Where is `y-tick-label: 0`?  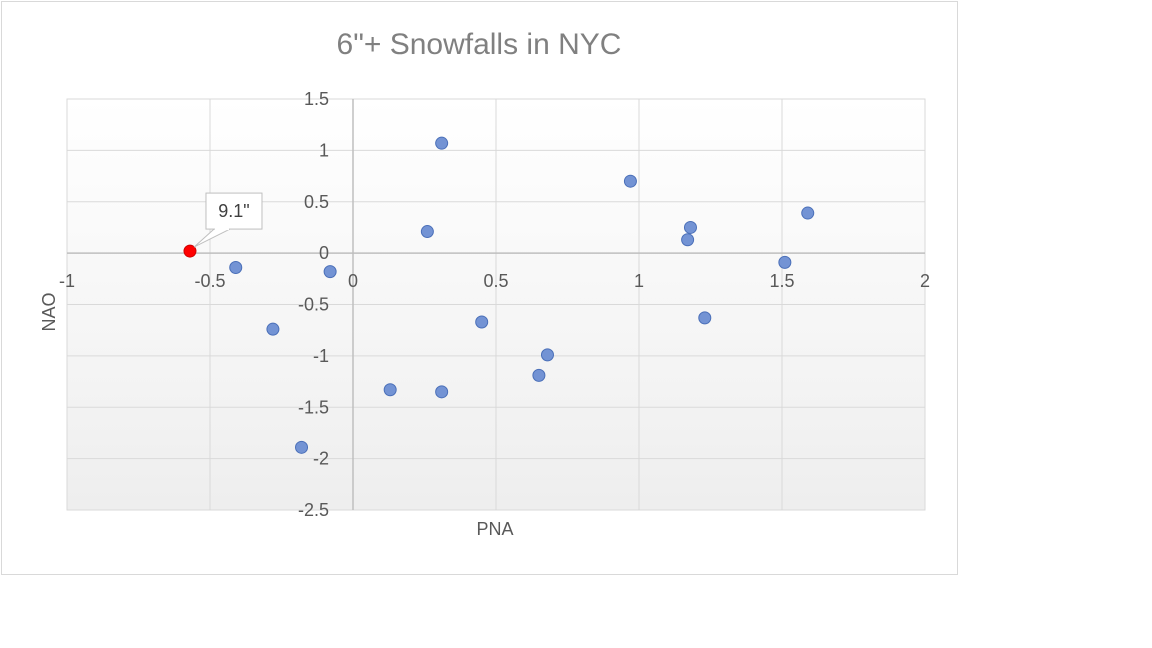 y-tick-label: 0 is located at coordinates (324, 253).